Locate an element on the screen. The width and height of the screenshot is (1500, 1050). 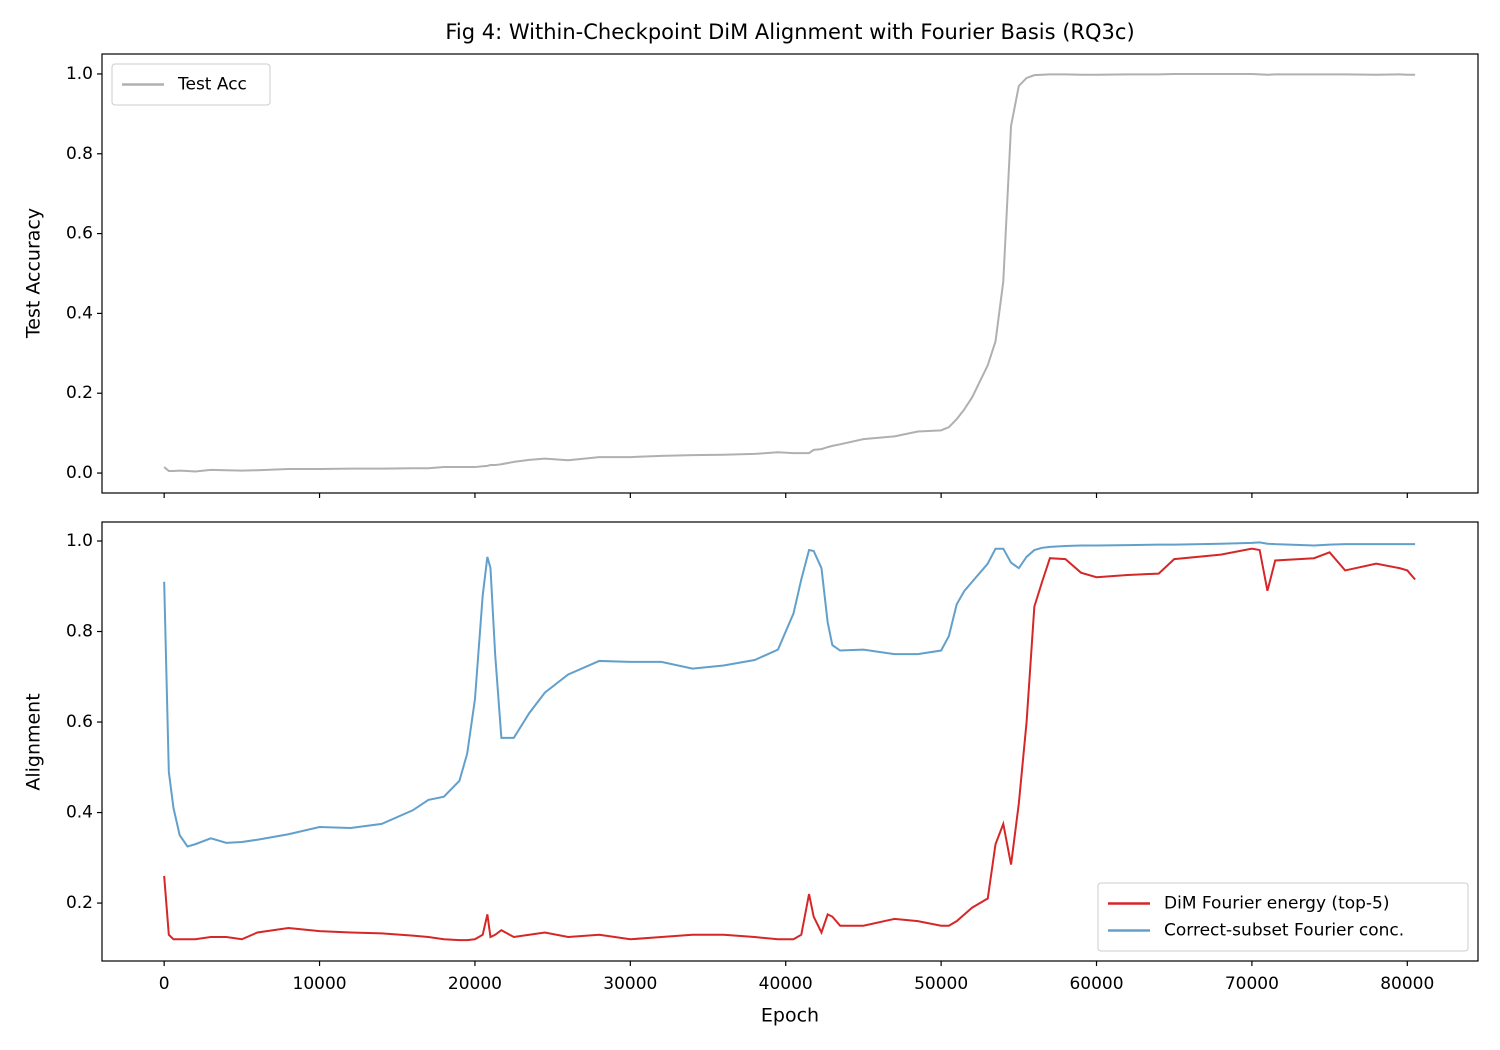
y-axis-label: Alignment is located at coordinates (34, 741).